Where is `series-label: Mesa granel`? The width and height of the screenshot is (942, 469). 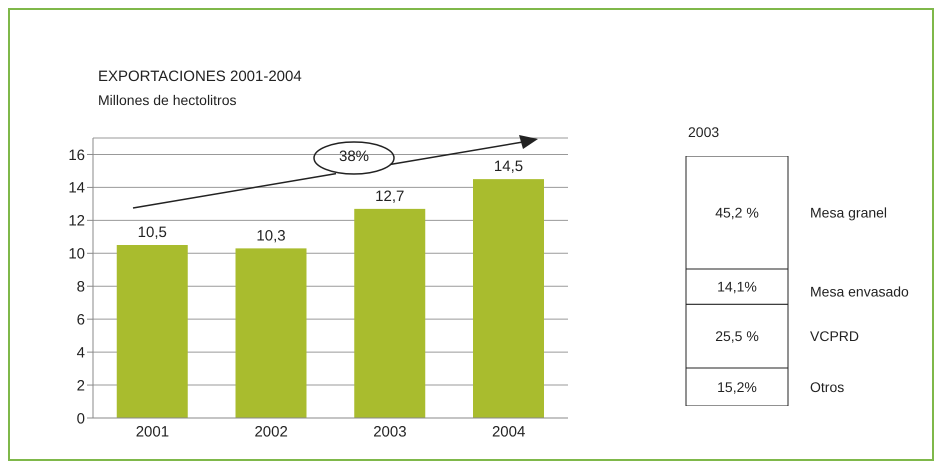
series-label: Mesa granel is located at coordinates (849, 212).